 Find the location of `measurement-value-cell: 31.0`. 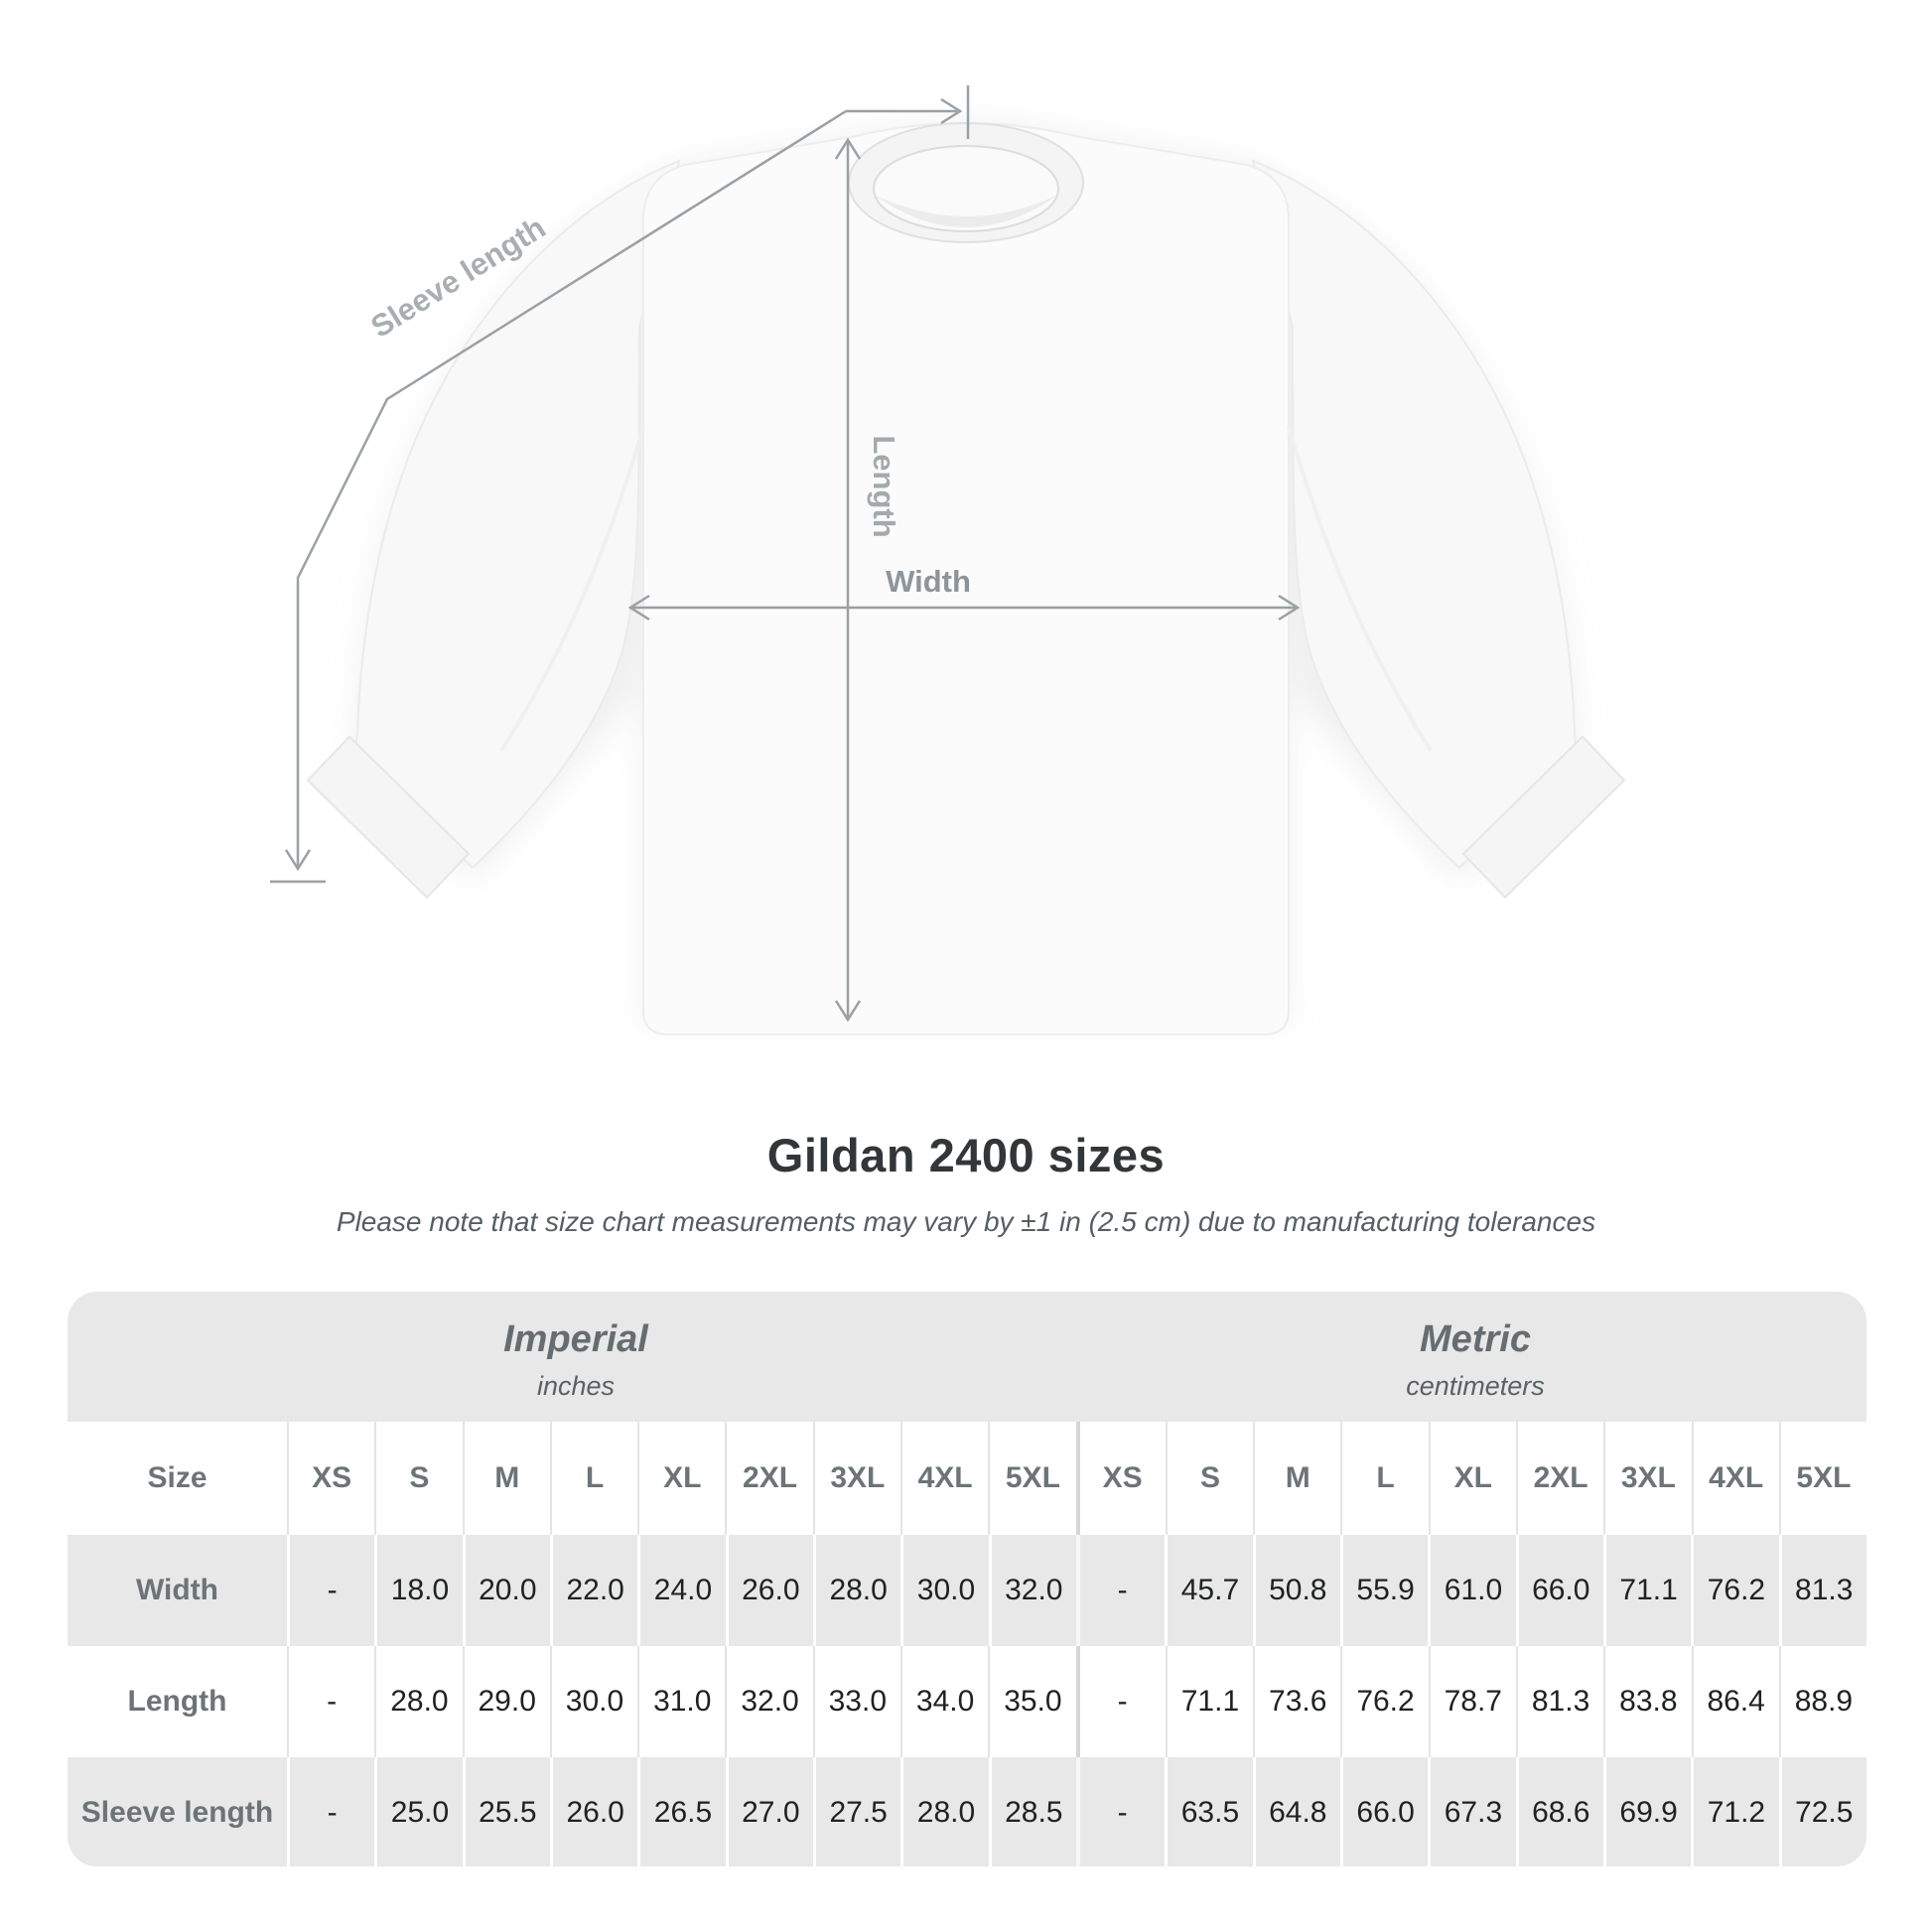

measurement-value-cell: 31.0 is located at coordinates (681, 1701).